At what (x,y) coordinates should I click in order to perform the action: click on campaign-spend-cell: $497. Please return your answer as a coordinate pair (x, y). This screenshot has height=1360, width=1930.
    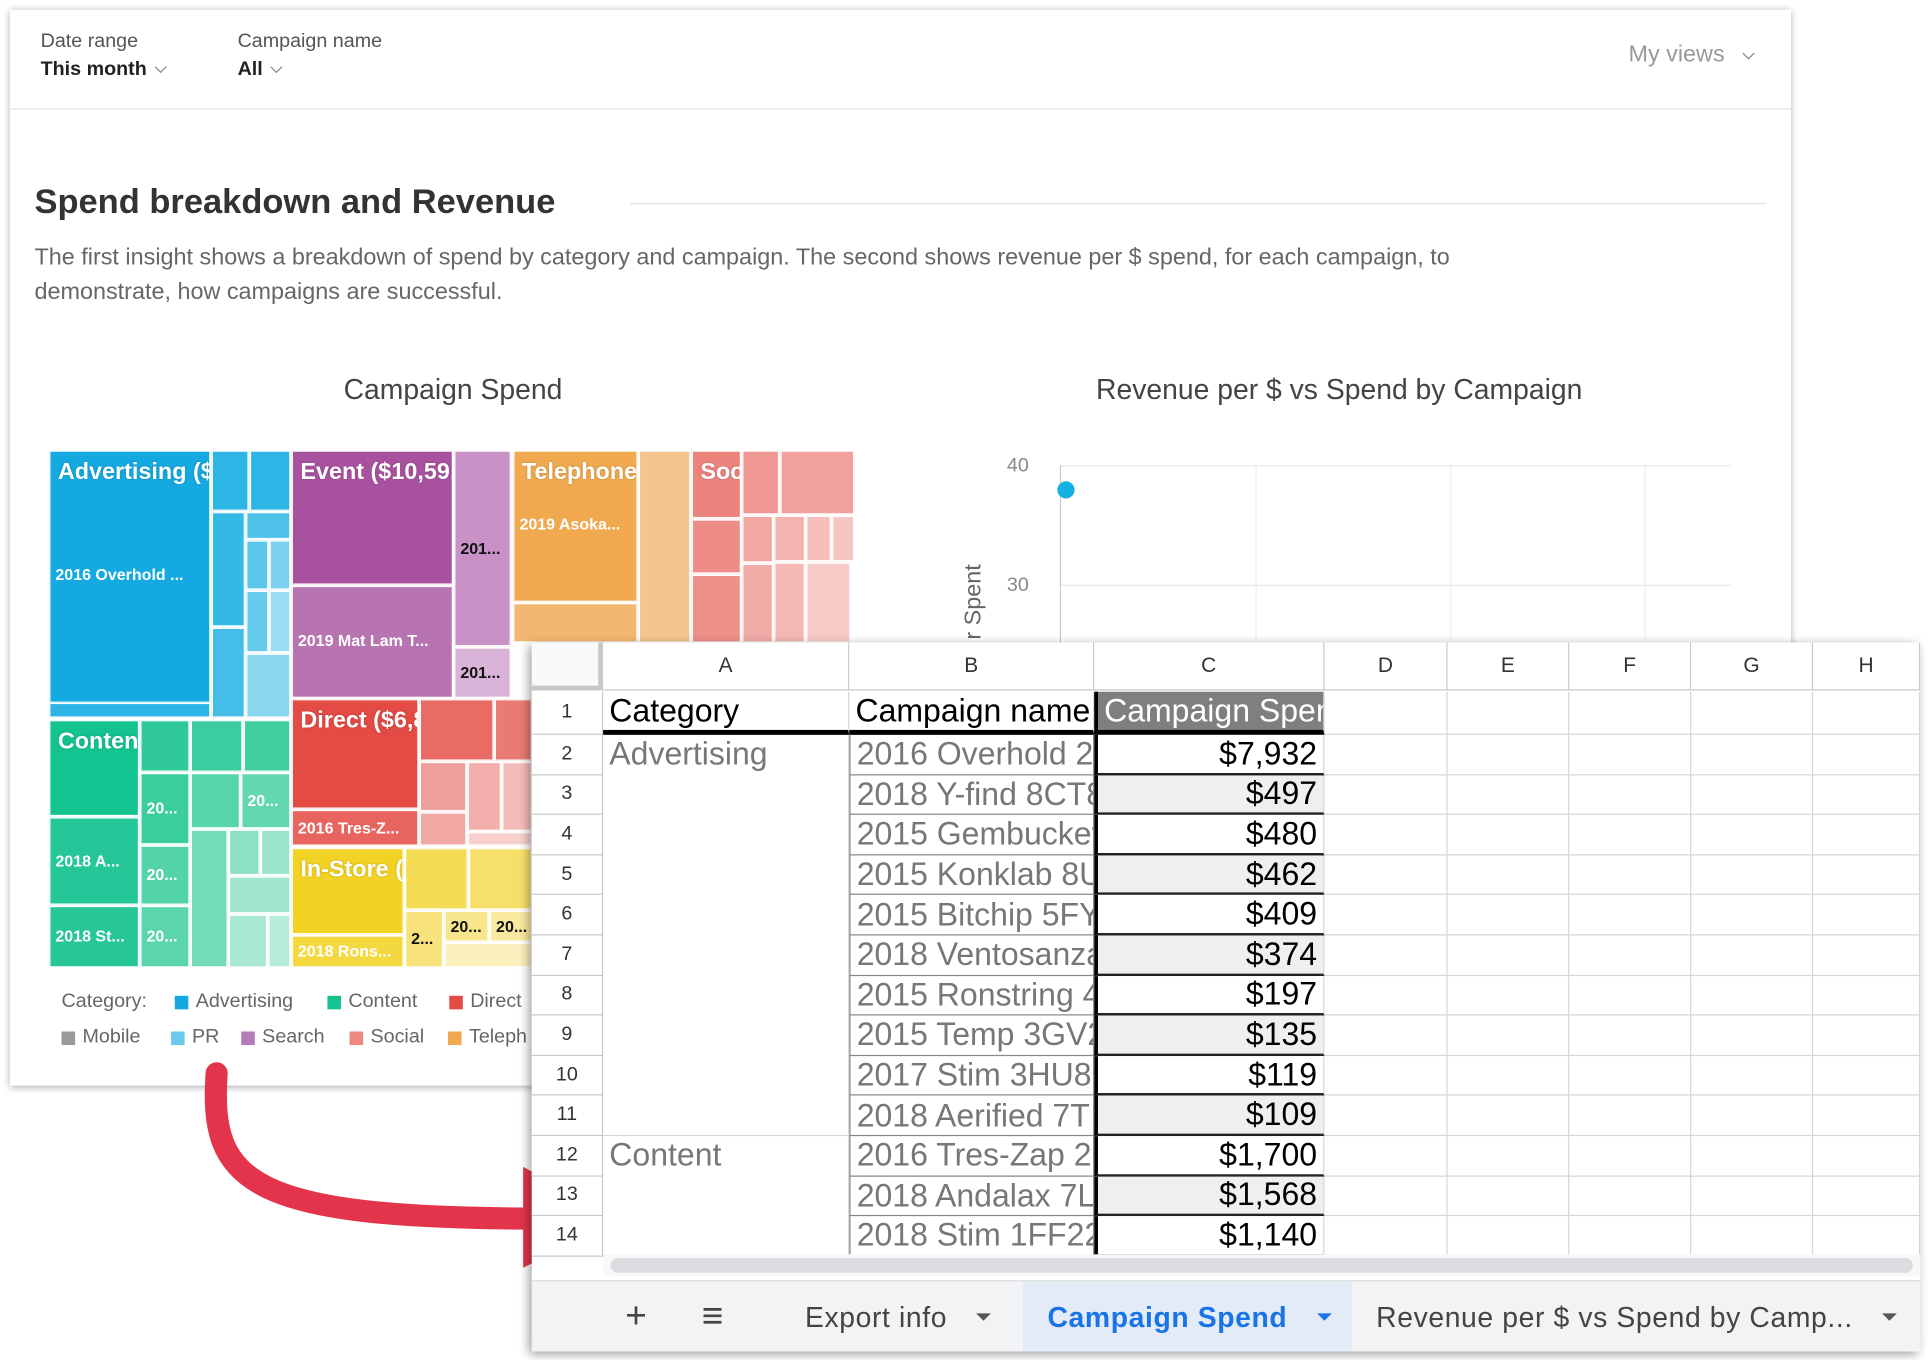
    Looking at the image, I should click on (1209, 795).